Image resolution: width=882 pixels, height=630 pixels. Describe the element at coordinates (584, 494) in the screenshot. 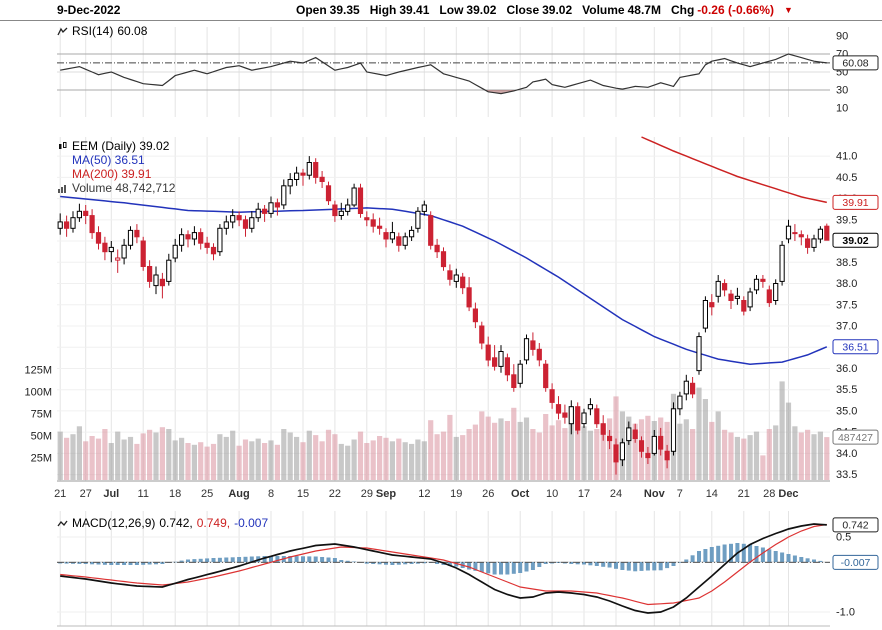

I see `x-tick-label: 17` at that location.